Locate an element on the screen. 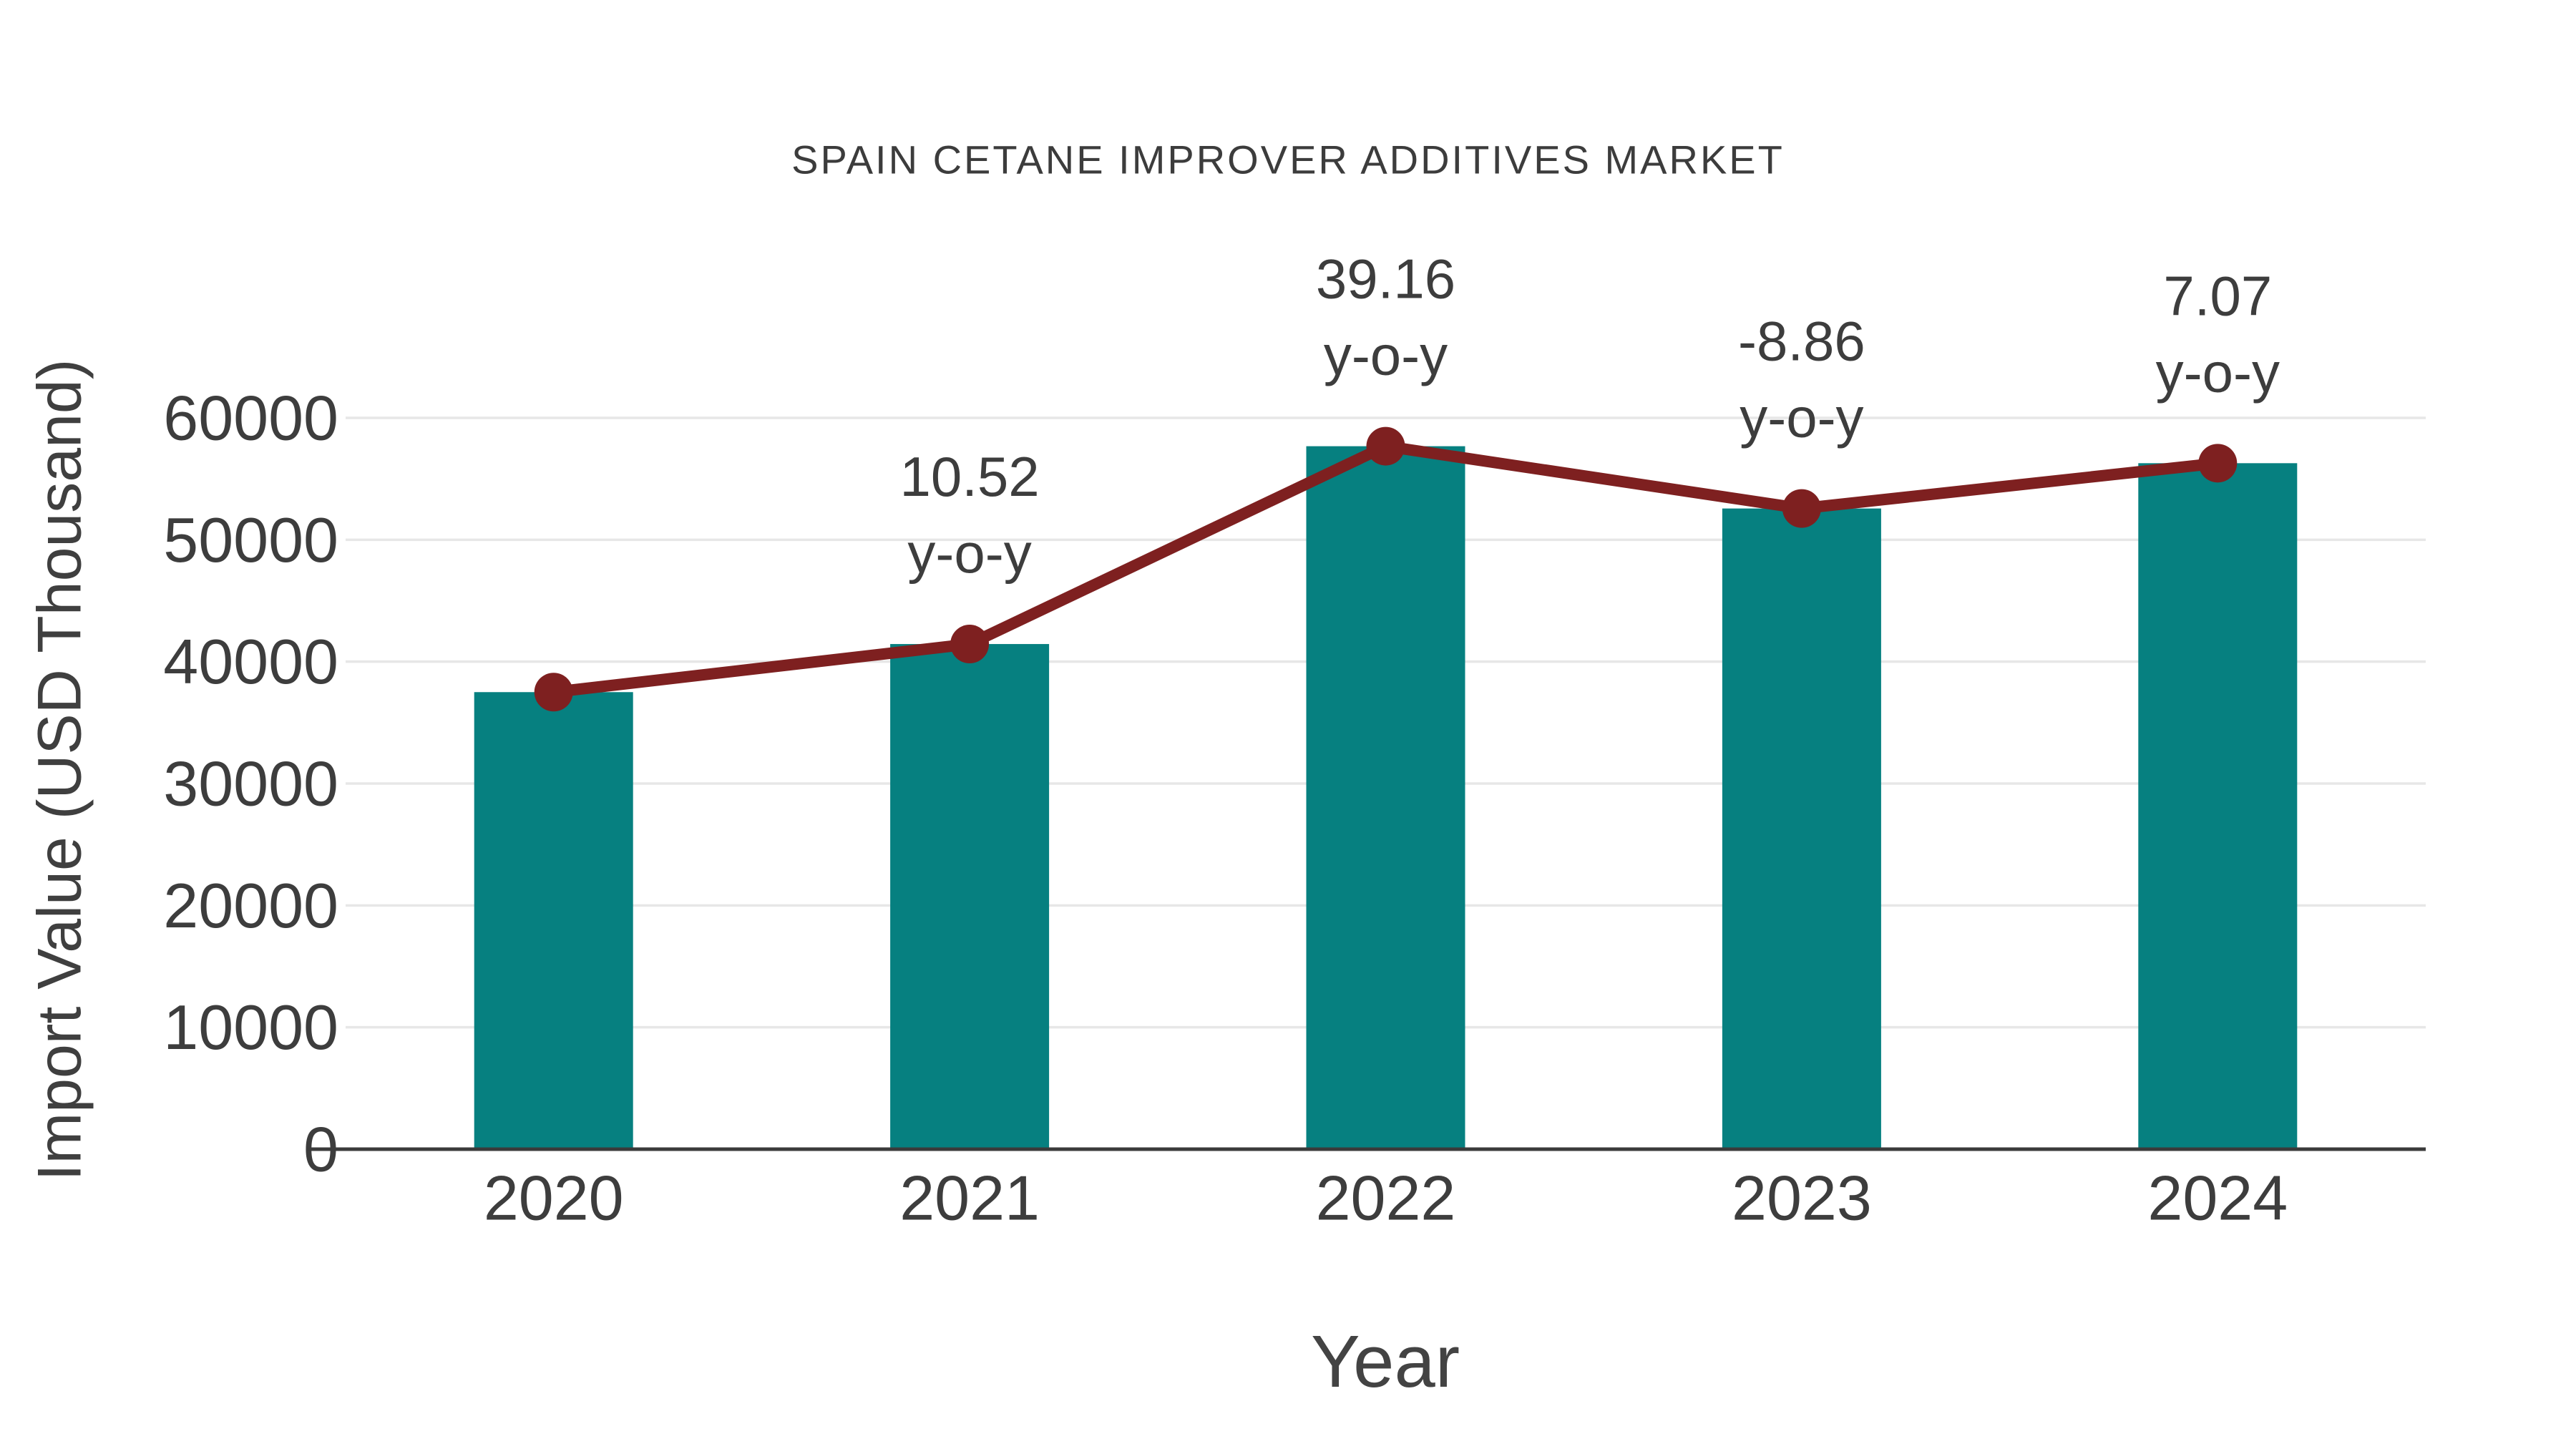 This screenshot has width=2576, height=1449. y-tick-label-60000: 60000 is located at coordinates (250, 418).